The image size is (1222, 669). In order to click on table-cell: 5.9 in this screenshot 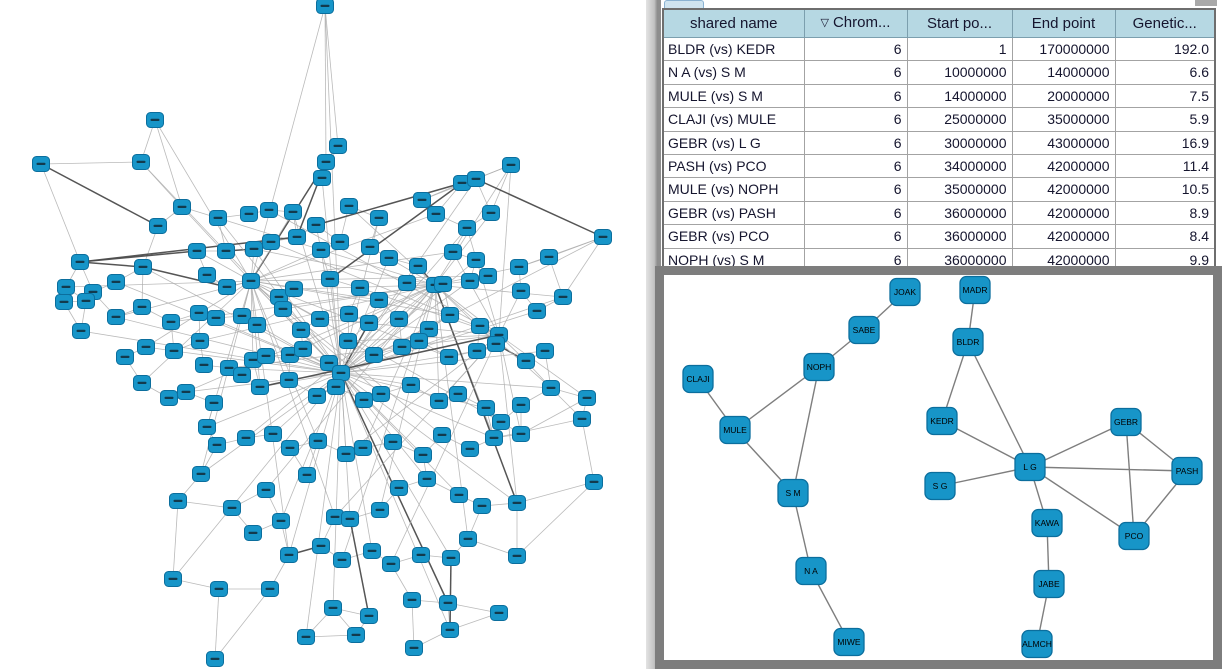, I will do `click(1165, 119)`.